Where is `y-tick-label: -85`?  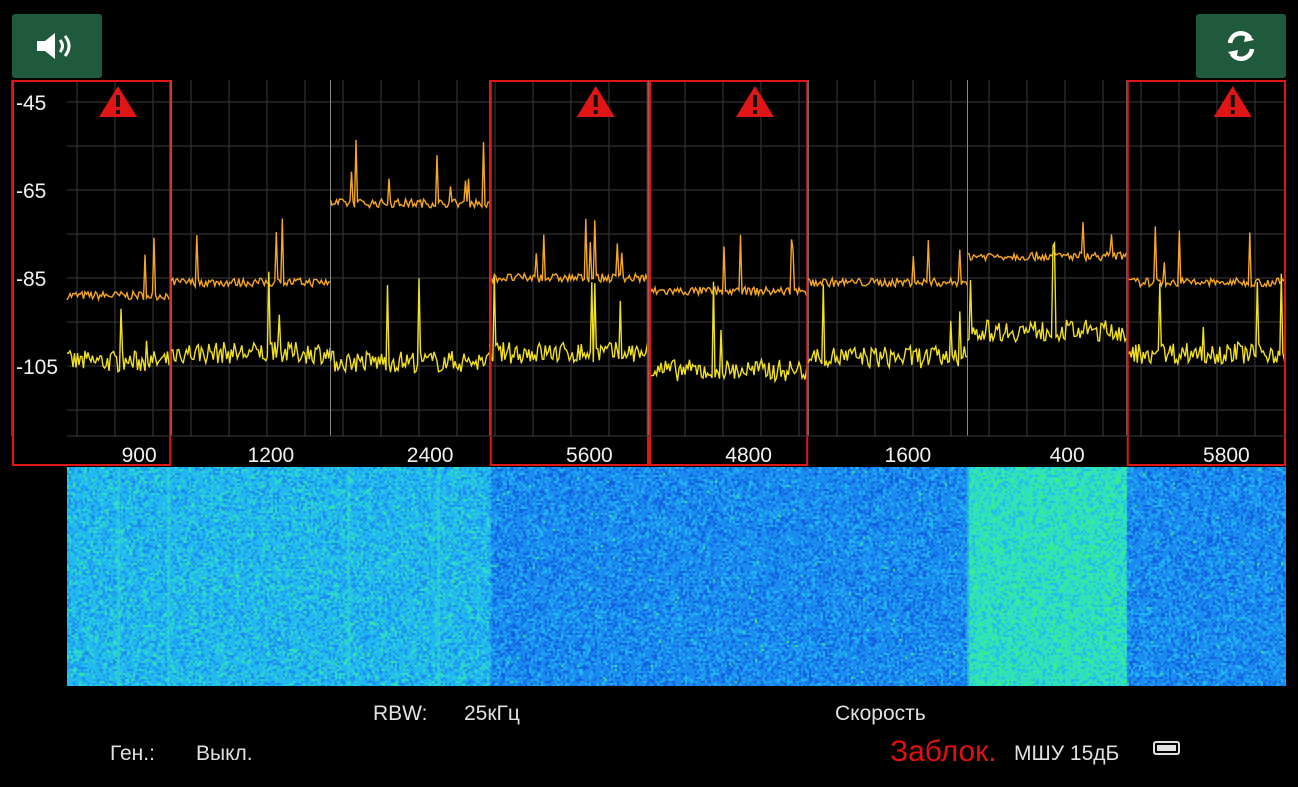
y-tick-label: -85 is located at coordinates (31, 279).